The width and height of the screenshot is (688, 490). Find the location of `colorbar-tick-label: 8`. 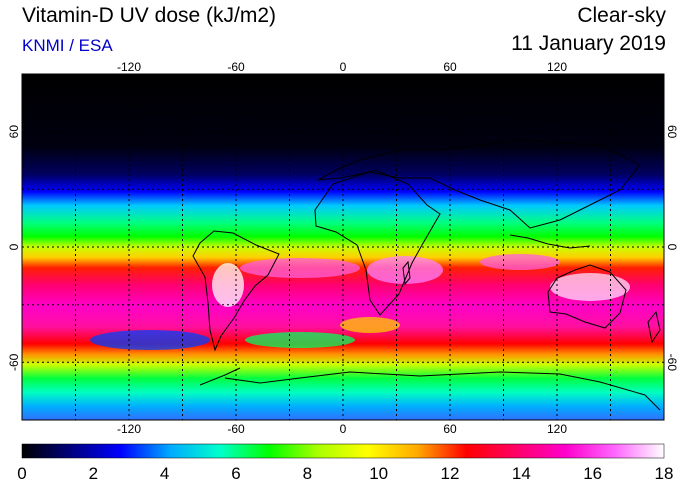

colorbar-tick-label: 8 is located at coordinates (307, 473).